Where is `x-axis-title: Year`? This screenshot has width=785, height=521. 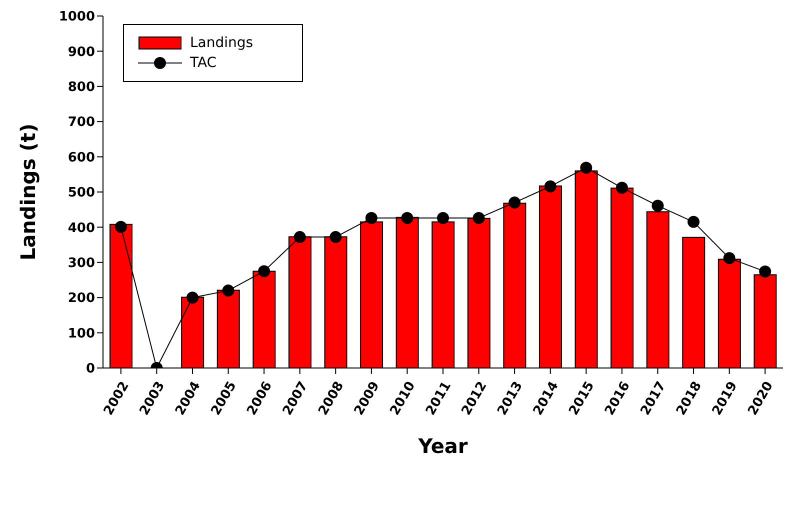 x-axis-title: Year is located at coordinates (442, 446).